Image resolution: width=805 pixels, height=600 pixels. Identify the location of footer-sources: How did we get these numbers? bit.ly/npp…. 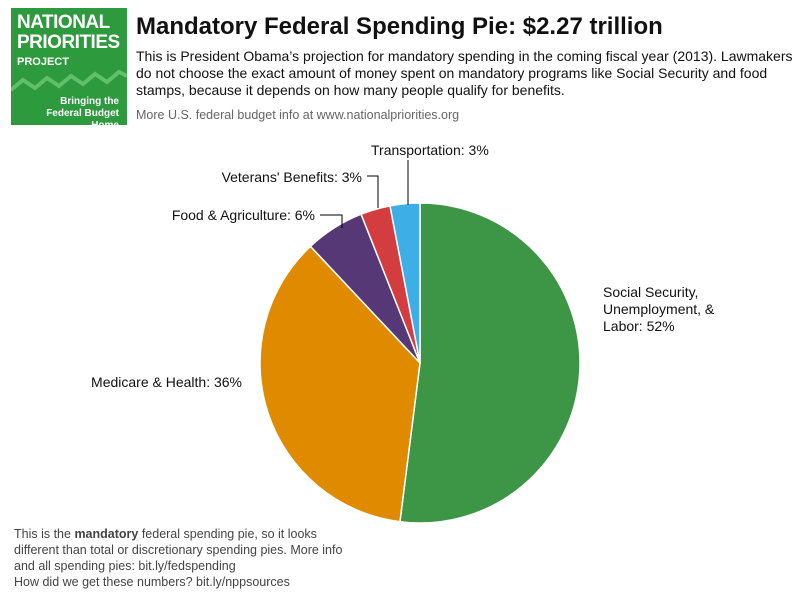
(152, 582).